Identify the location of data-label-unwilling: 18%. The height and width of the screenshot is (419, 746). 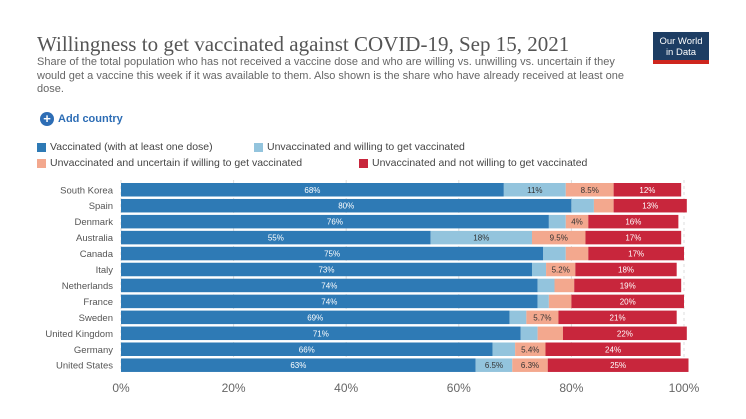
(626, 270).